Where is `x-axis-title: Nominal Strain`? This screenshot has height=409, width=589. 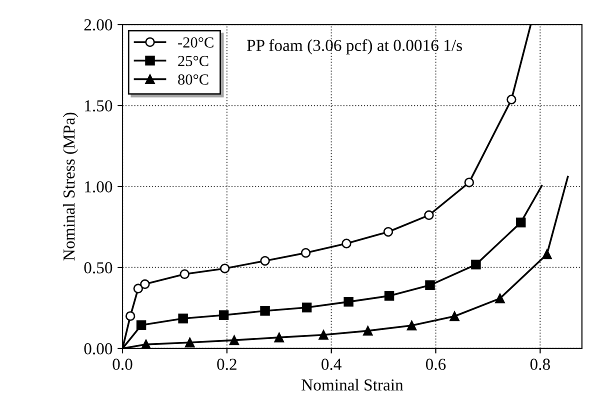 x-axis-title: Nominal Strain is located at coordinates (353, 384).